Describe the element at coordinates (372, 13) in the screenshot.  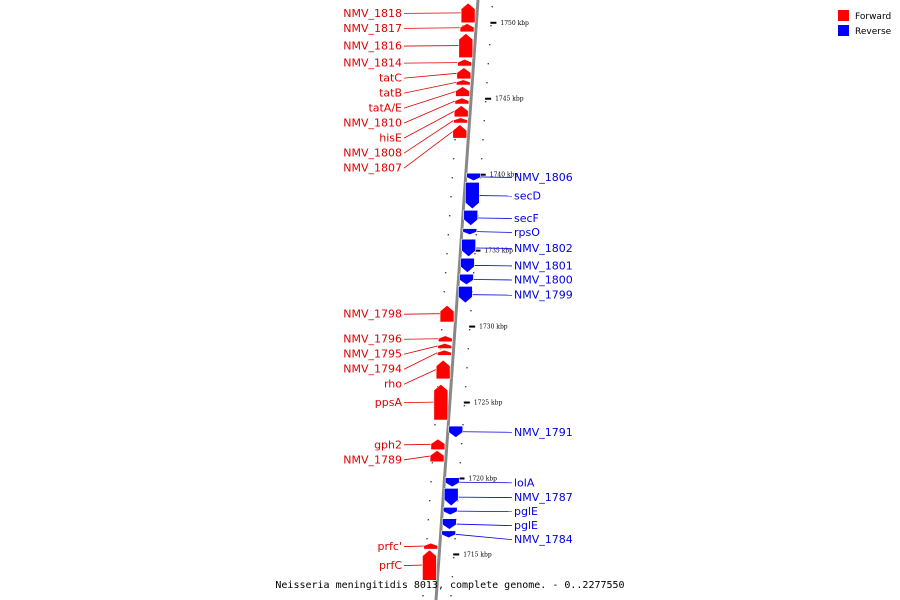
I see `gene-label-forward: NMV_1818` at that location.